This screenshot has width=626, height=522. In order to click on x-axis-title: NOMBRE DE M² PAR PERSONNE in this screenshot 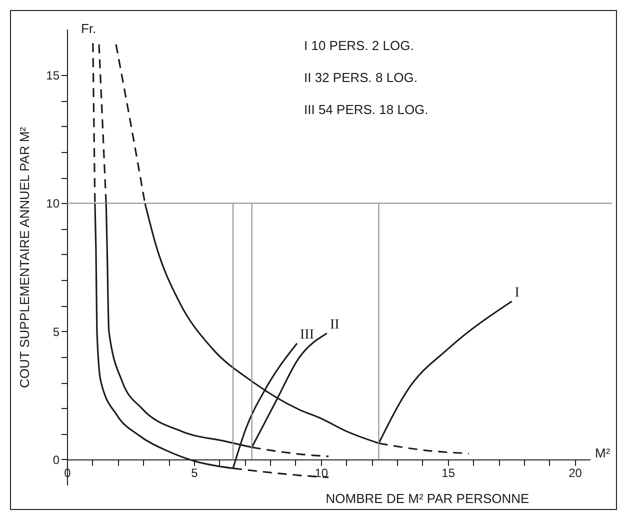, I will do `click(428, 498)`.